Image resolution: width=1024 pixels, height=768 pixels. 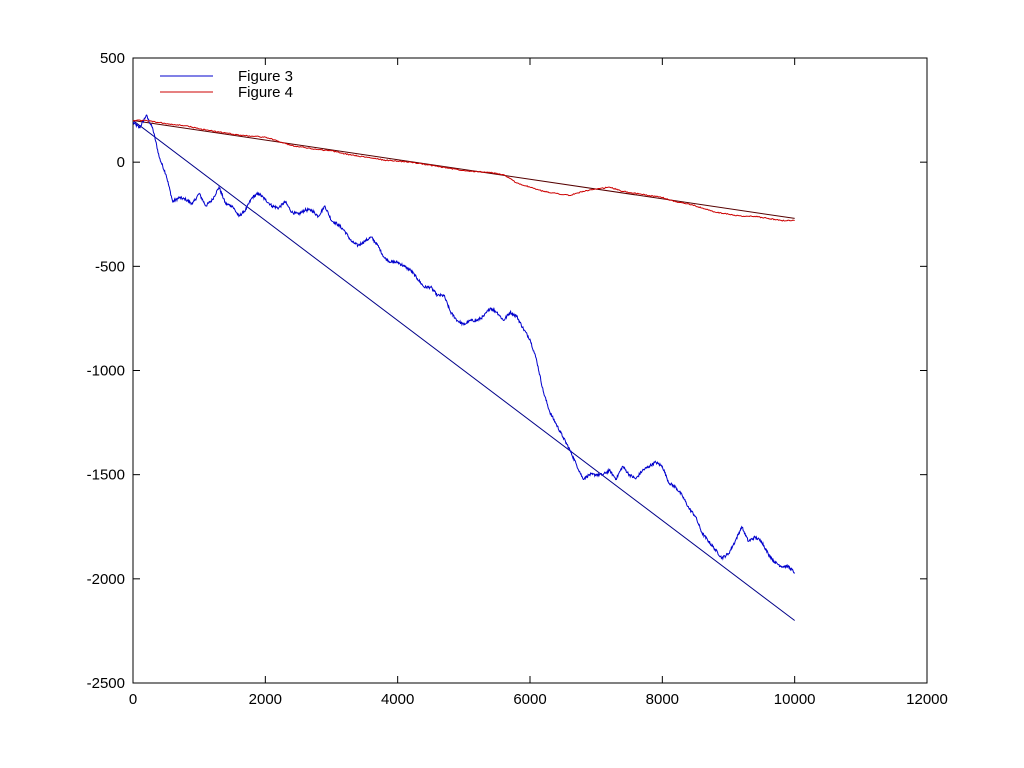 I want to click on y-tick-label: -2000, so click(x=106, y=579).